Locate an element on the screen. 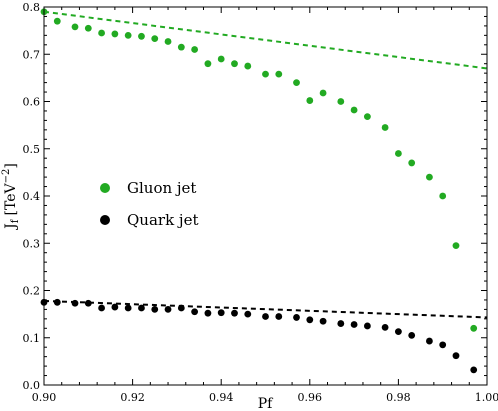 The width and height of the screenshot is (498, 411). y-axis-title-unit: [TeV is located at coordinates (11, 199).